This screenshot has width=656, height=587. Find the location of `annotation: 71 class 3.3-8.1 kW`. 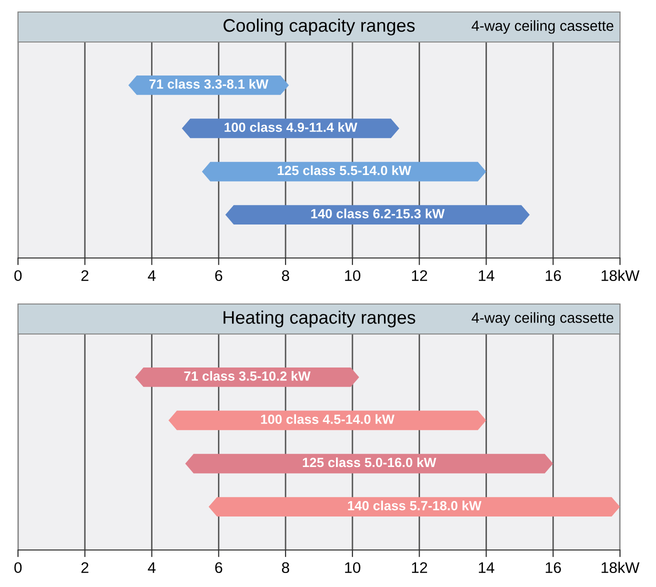

annotation: 71 class 3.3-8.1 kW is located at coordinates (208, 84).